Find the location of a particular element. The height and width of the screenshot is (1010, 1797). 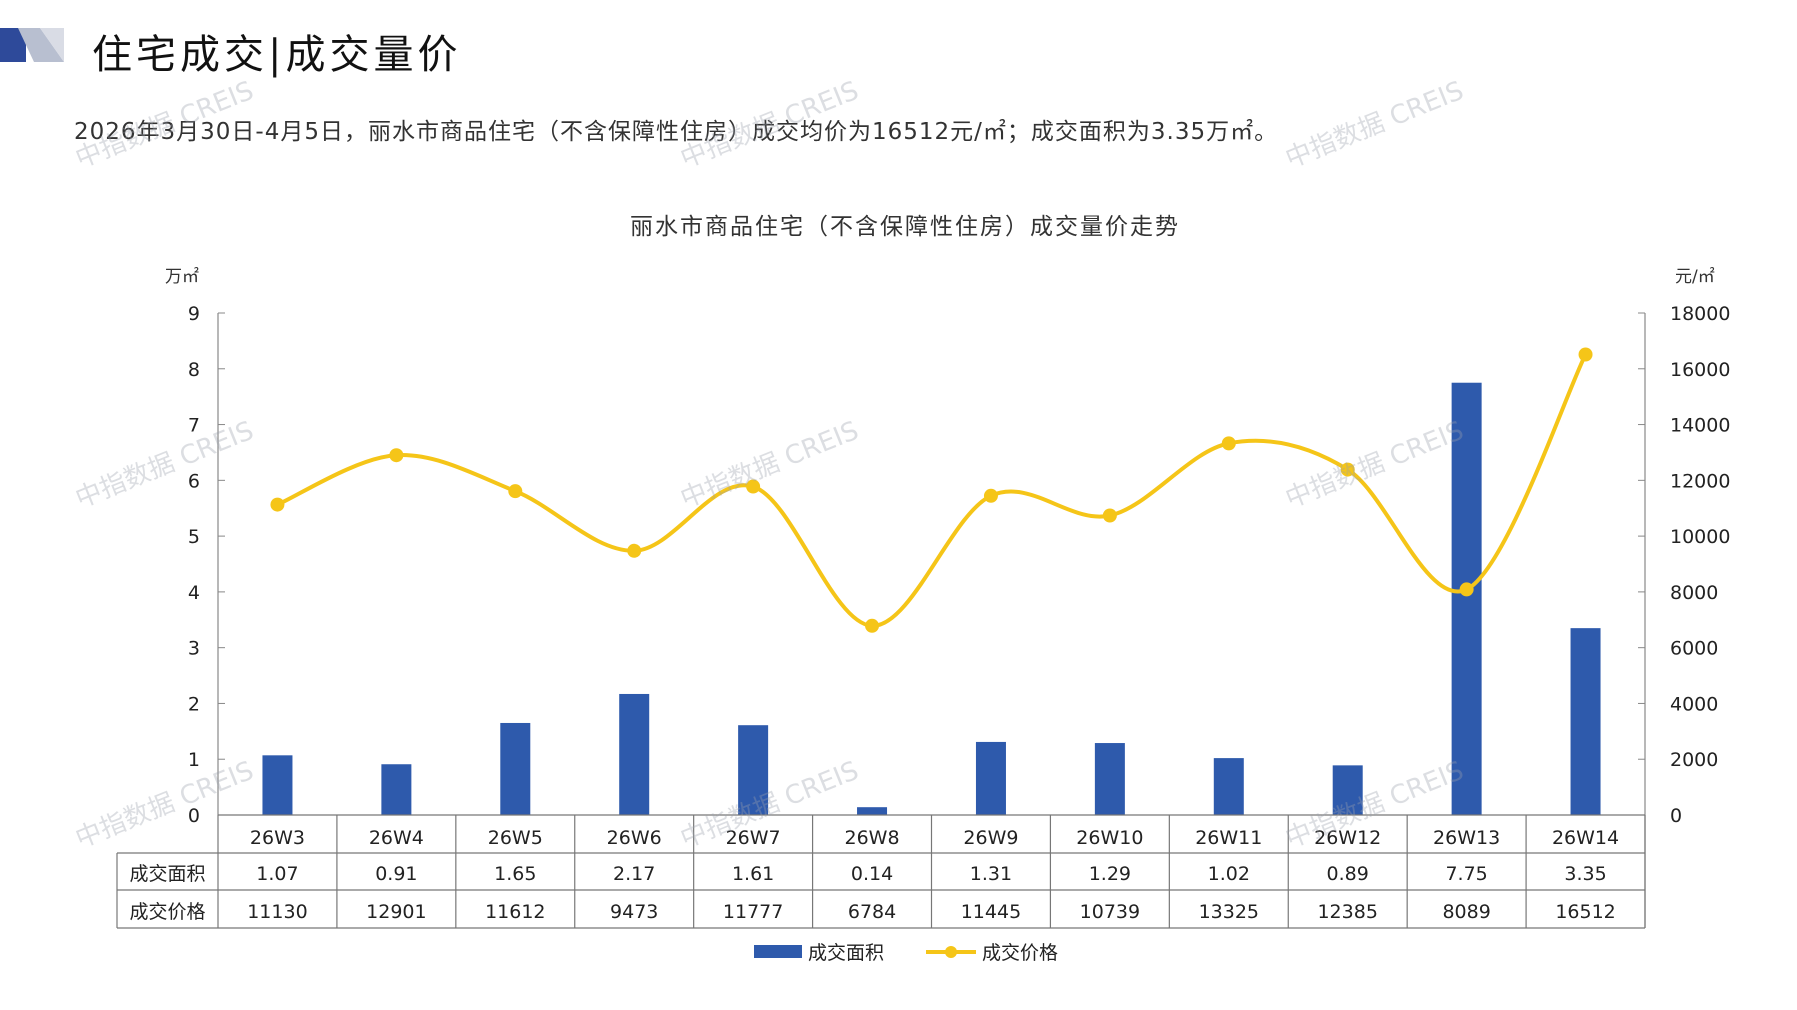

area-cell: 1.07 is located at coordinates (277, 874).